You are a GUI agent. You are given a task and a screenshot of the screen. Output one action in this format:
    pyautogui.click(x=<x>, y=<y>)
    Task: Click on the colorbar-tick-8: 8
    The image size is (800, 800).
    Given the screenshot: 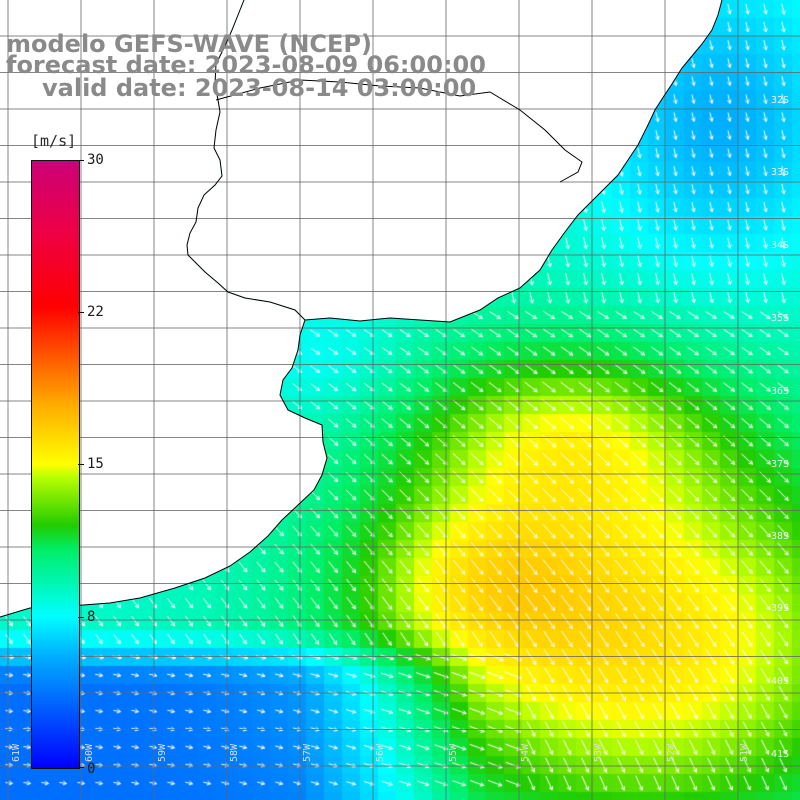 What is the action you would take?
    pyautogui.click(x=91, y=617)
    